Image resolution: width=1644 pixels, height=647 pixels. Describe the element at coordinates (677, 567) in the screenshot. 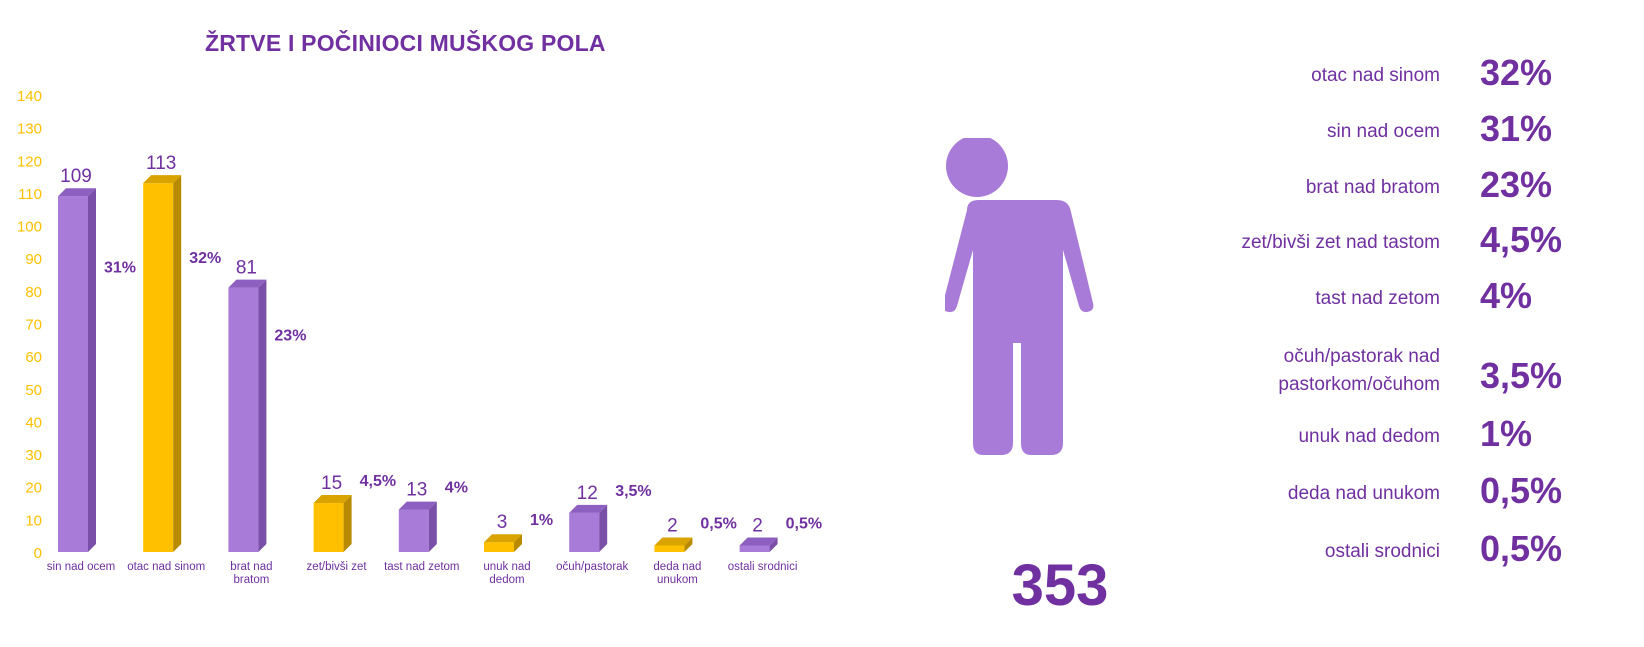

I see `x-tick-label: deda nad` at that location.